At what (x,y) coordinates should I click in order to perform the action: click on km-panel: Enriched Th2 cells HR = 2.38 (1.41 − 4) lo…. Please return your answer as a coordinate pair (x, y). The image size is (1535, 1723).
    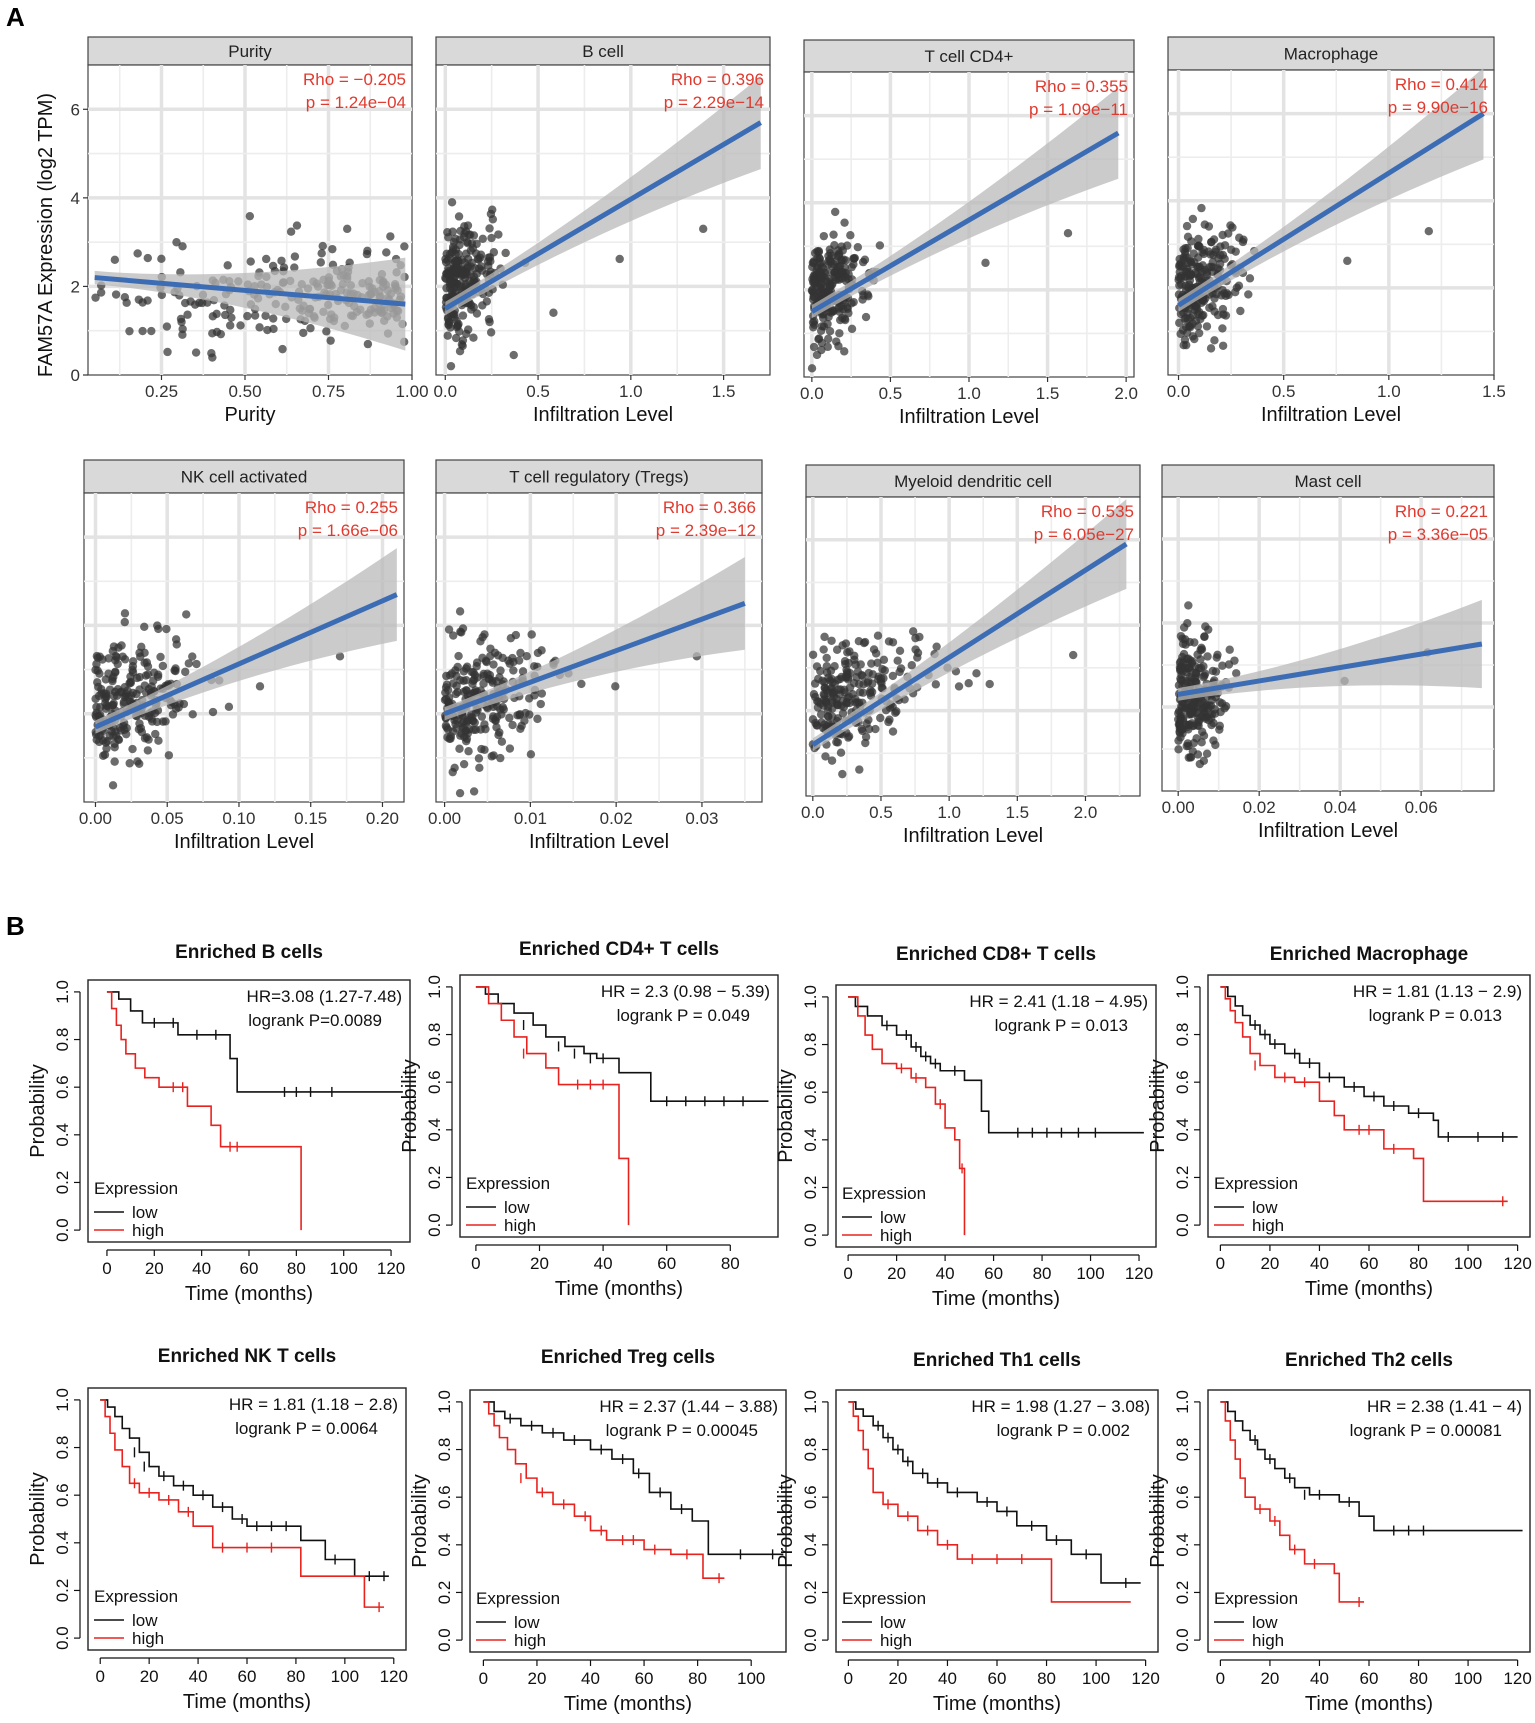
    Looking at the image, I should click on (1339, 1532).